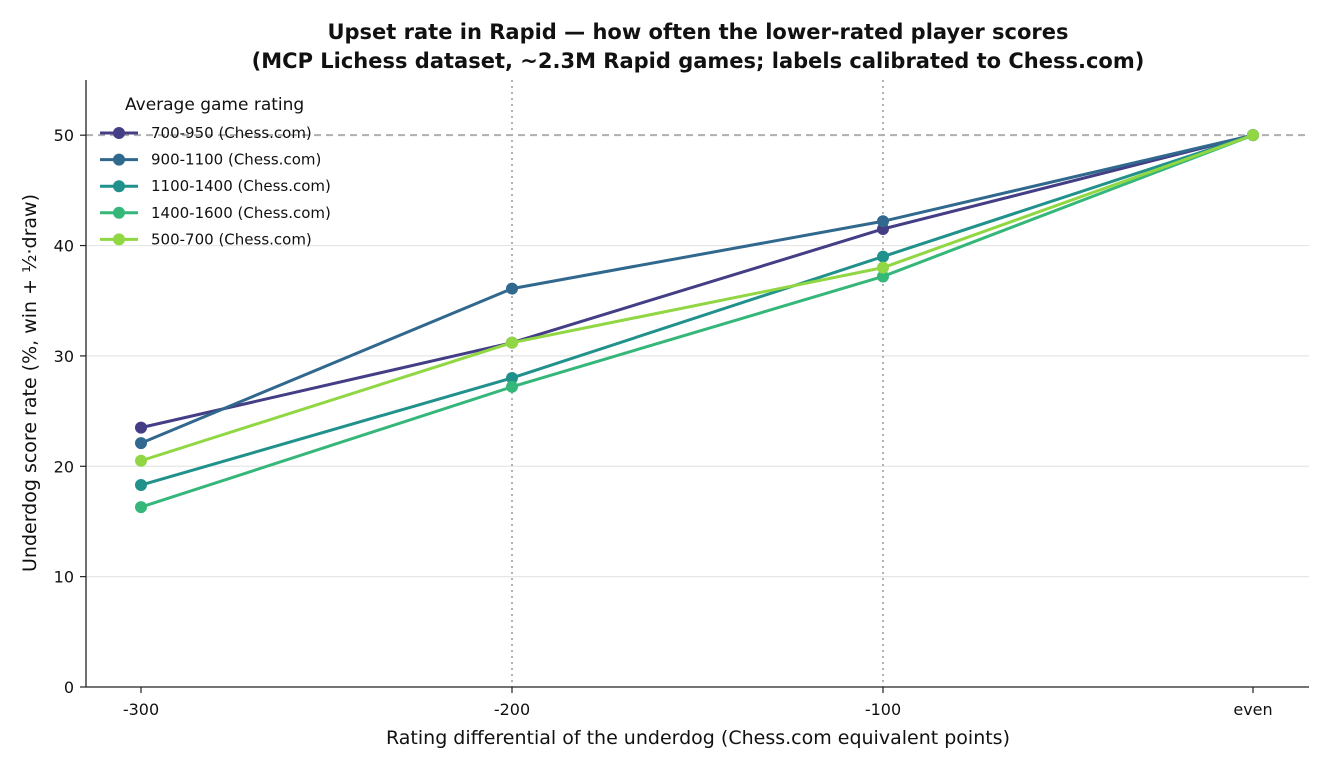 The width and height of the screenshot is (1330, 770). Describe the element at coordinates (214, 105) in the screenshot. I see `legend-title: Average game rating` at that location.